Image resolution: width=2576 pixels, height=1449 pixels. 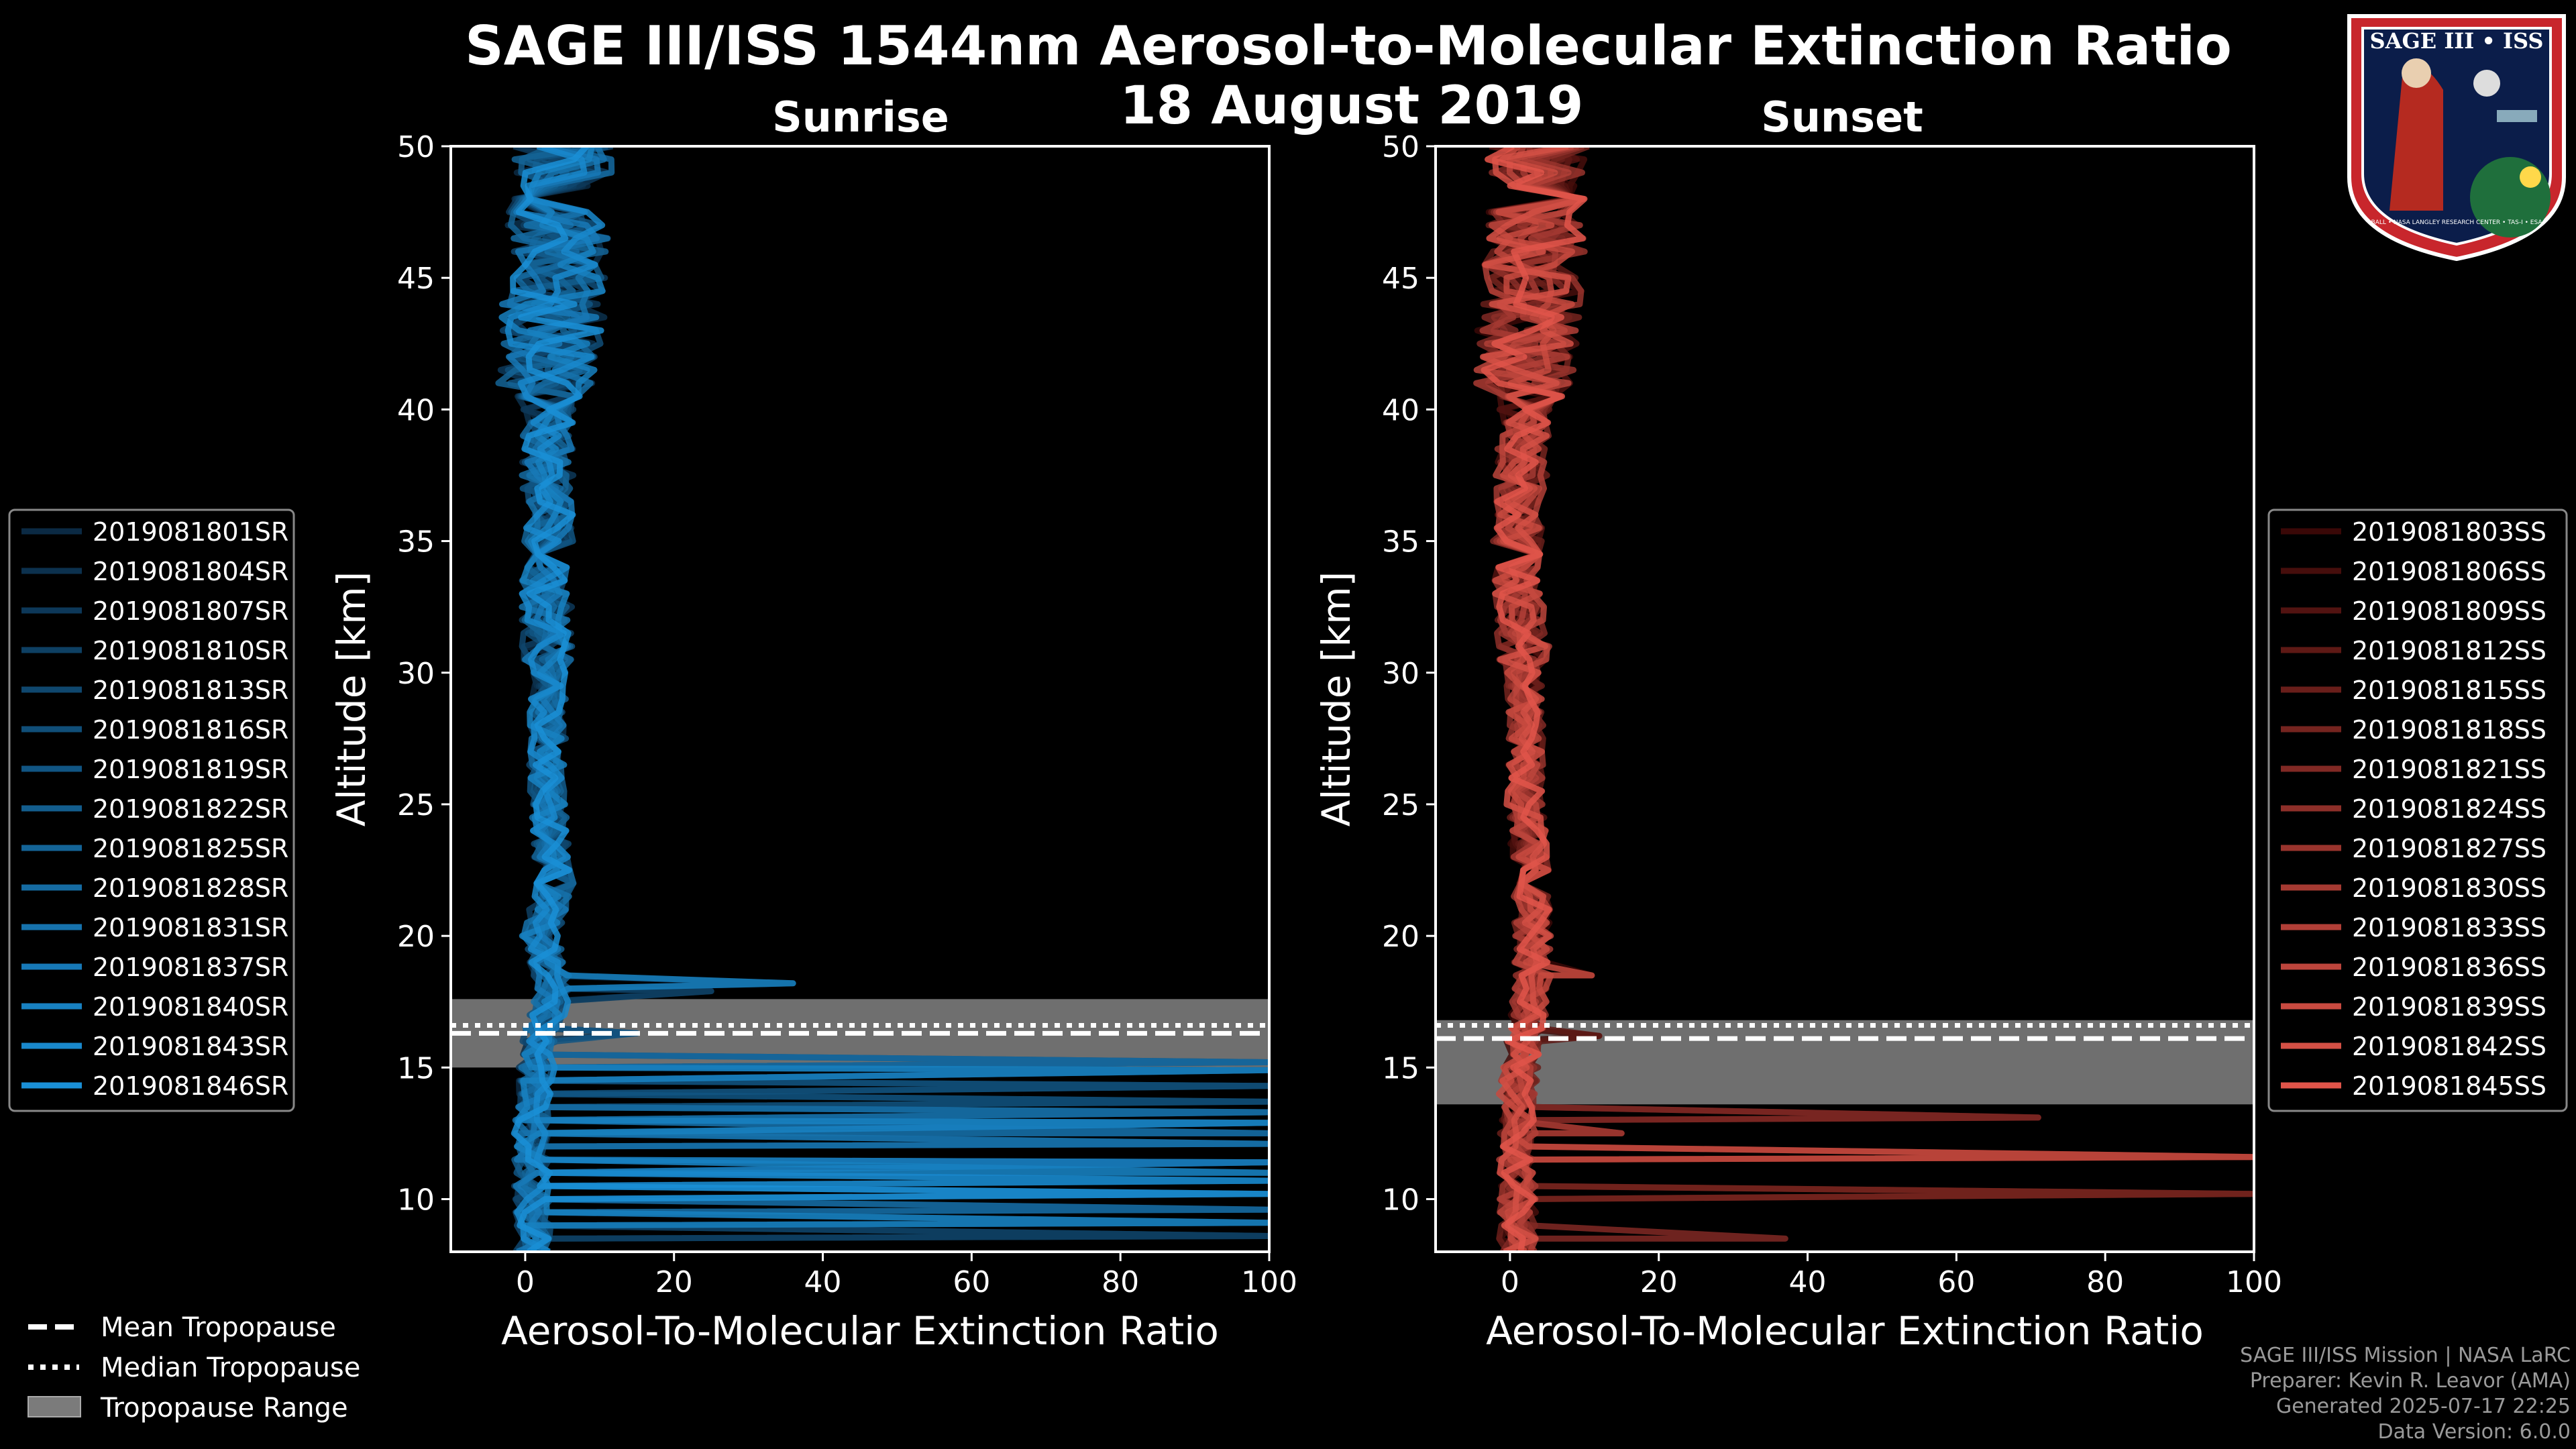 What do you see at coordinates (2449, 1086) in the screenshot?
I see `legend-label-2019081845SS: 2019081845SS` at bounding box center [2449, 1086].